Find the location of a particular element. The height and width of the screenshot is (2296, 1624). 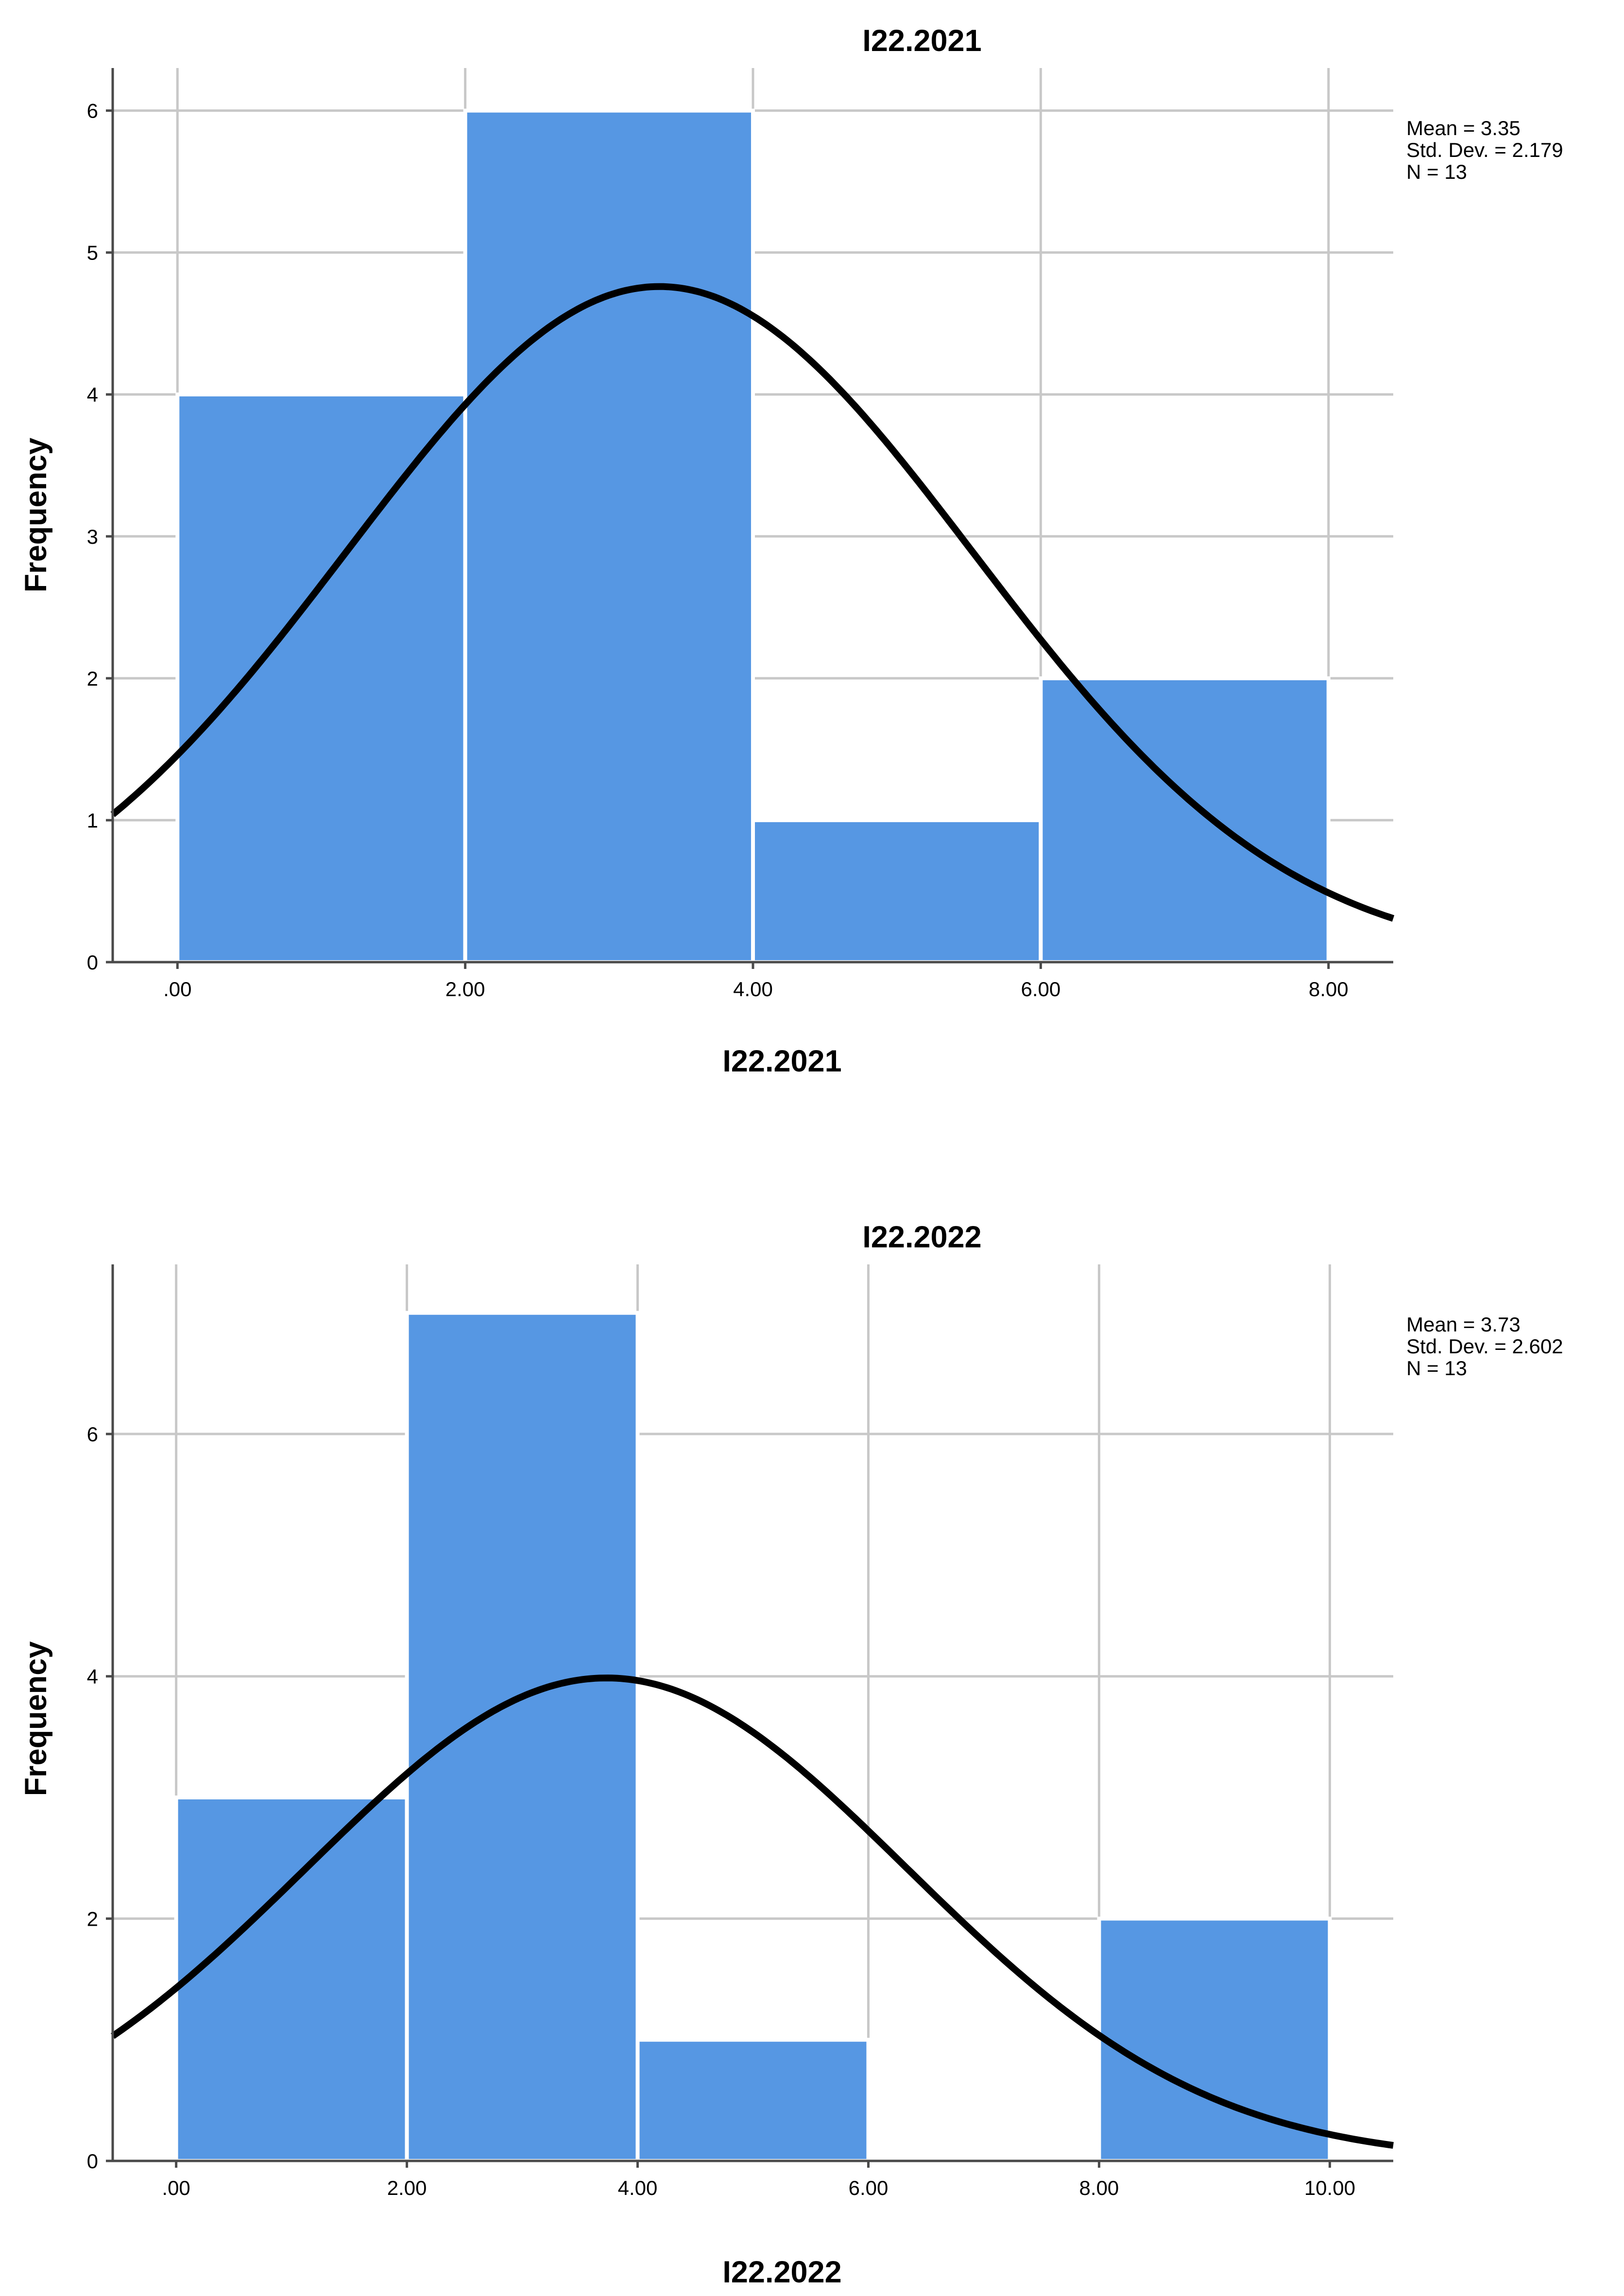

stat-mean: Mean = 3.35 is located at coordinates (1463, 128).